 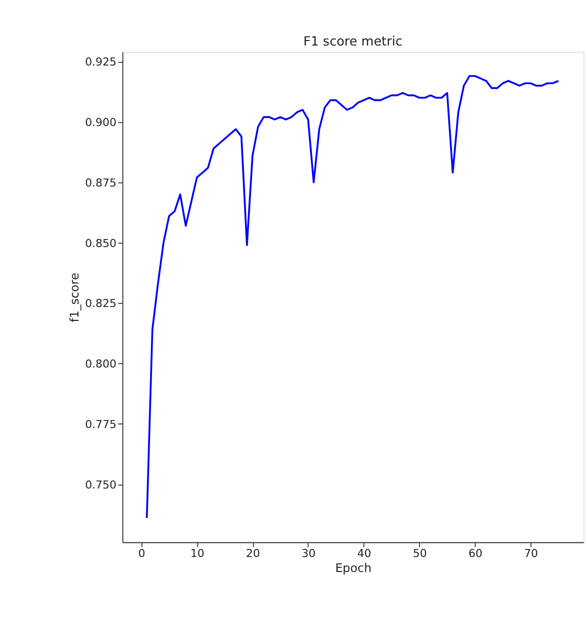 I want to click on x-tick-label: 20, so click(x=253, y=553).